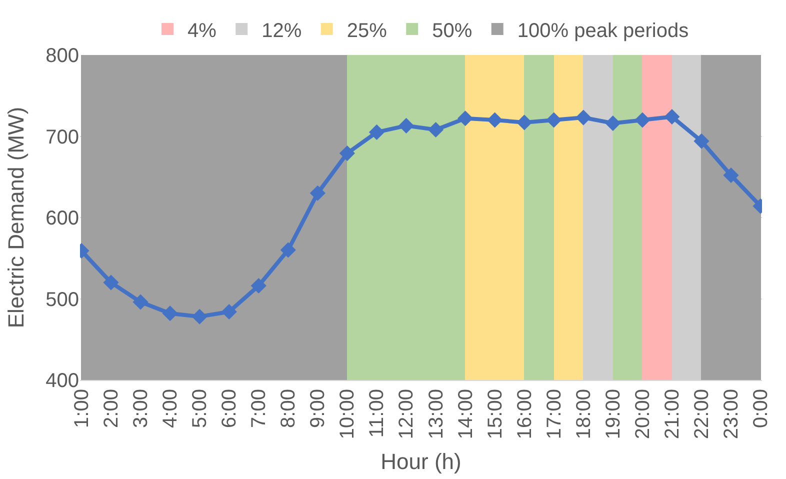 This screenshot has height=479, width=786. What do you see at coordinates (421, 461) in the screenshot?
I see `x-axis-title: Hour (h)` at bounding box center [421, 461].